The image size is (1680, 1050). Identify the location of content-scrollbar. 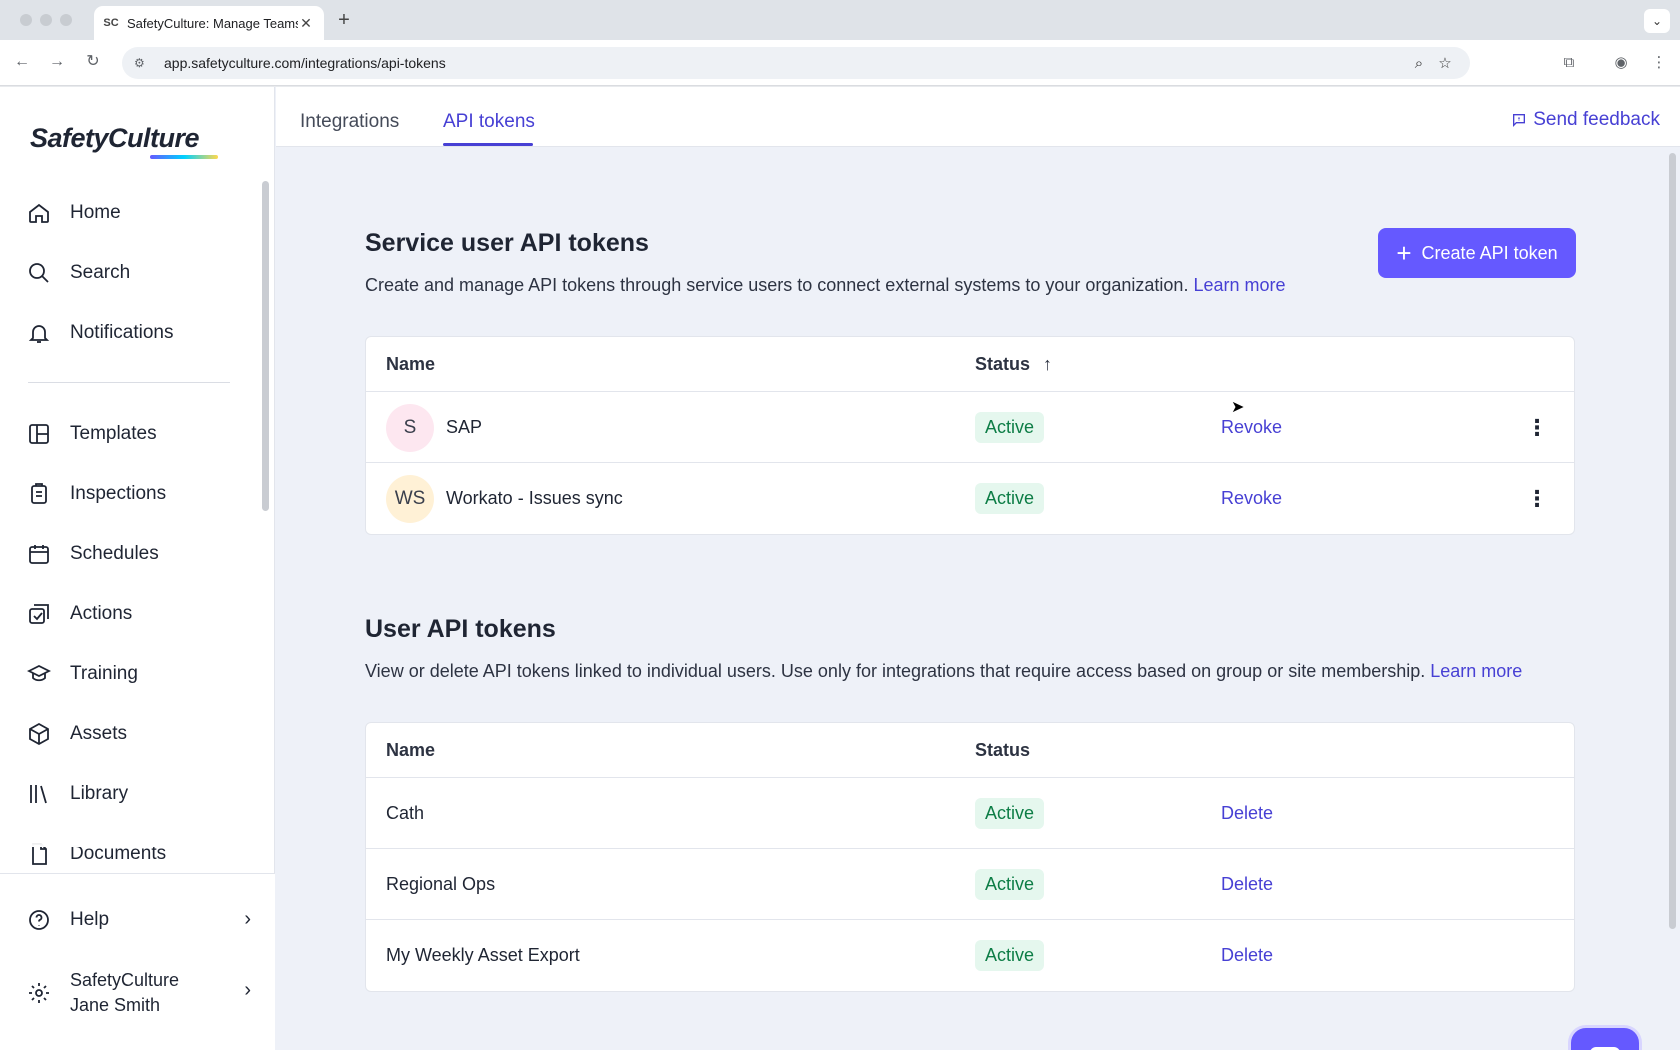
(1672, 541).